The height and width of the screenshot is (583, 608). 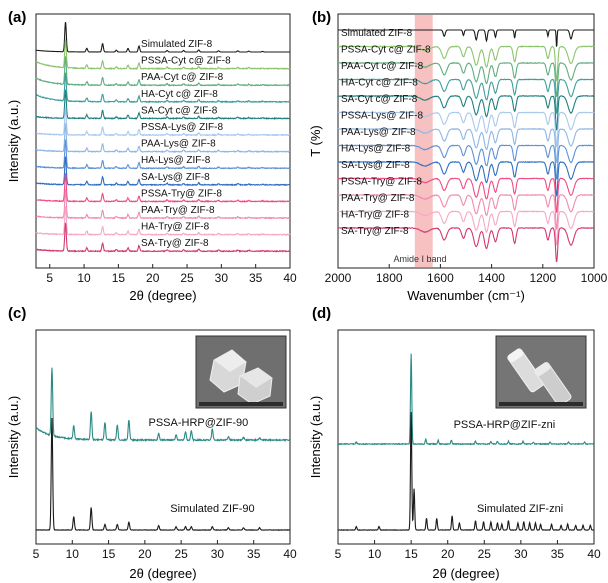 What do you see at coordinates (440, 278) in the screenshot?
I see `panel-b-xtick-label: 1600` at bounding box center [440, 278].